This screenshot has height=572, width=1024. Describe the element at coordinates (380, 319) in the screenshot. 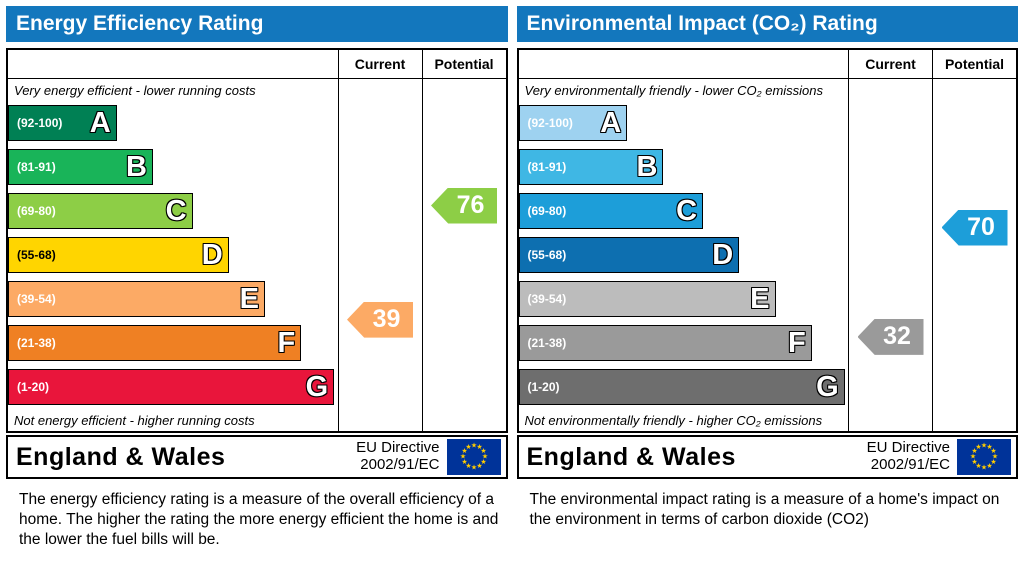

I see `current-rating-arrow: 39` at that location.